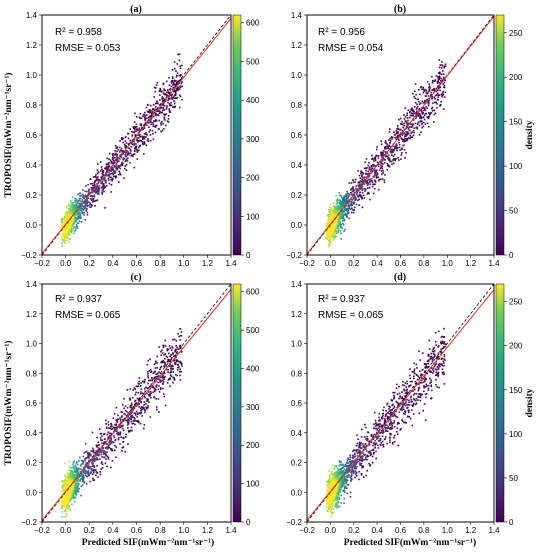 The height and width of the screenshot is (555, 542). What do you see at coordinates (32, 75) in the screenshot?
I see `y-tick-label: 1.0` at bounding box center [32, 75].